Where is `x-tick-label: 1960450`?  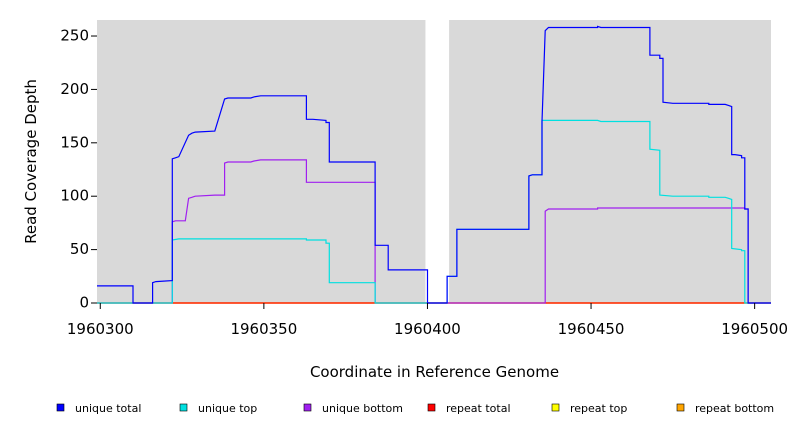
x-tick-label: 1960450 is located at coordinates (591, 329).